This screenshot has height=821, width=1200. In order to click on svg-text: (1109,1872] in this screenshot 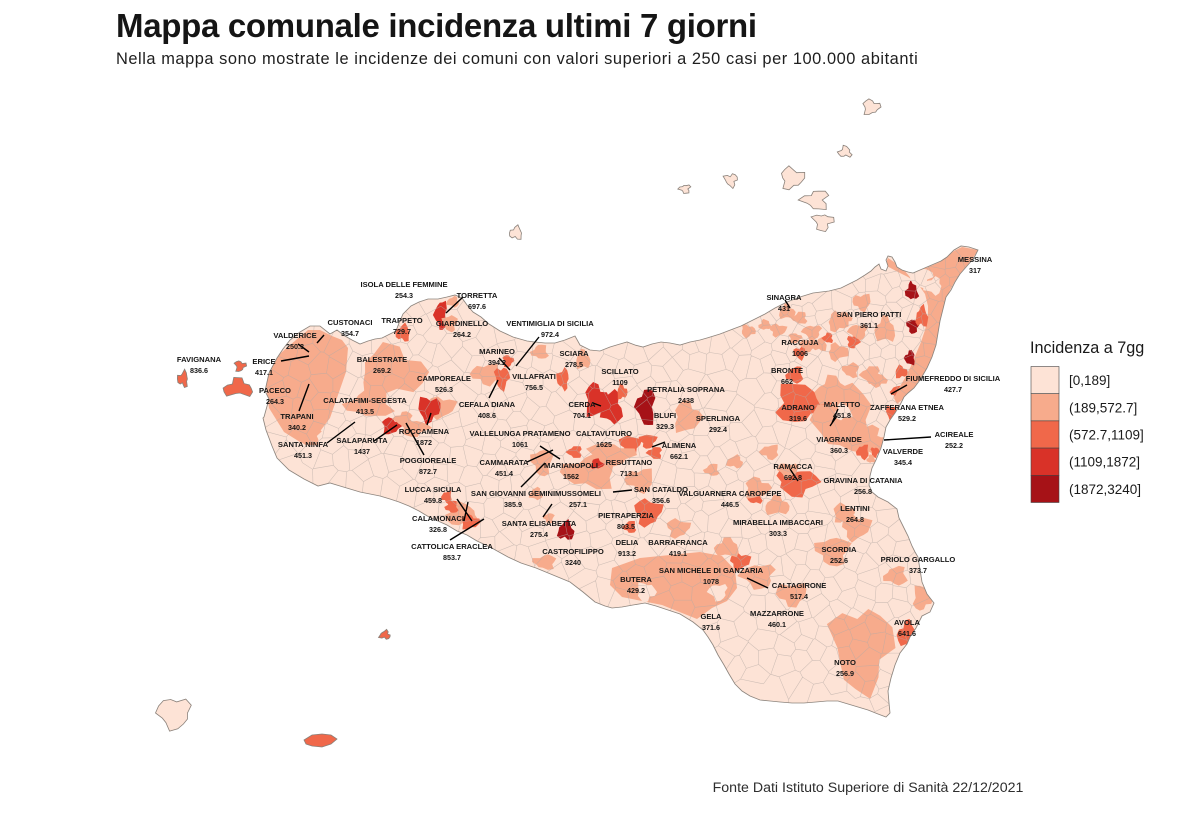, I will do `click(1104, 462)`.